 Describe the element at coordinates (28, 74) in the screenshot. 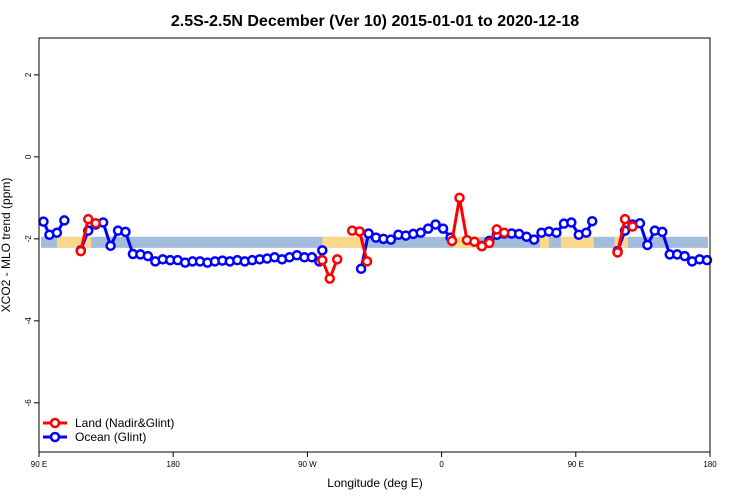

I see `y-tick-label: 2` at that location.